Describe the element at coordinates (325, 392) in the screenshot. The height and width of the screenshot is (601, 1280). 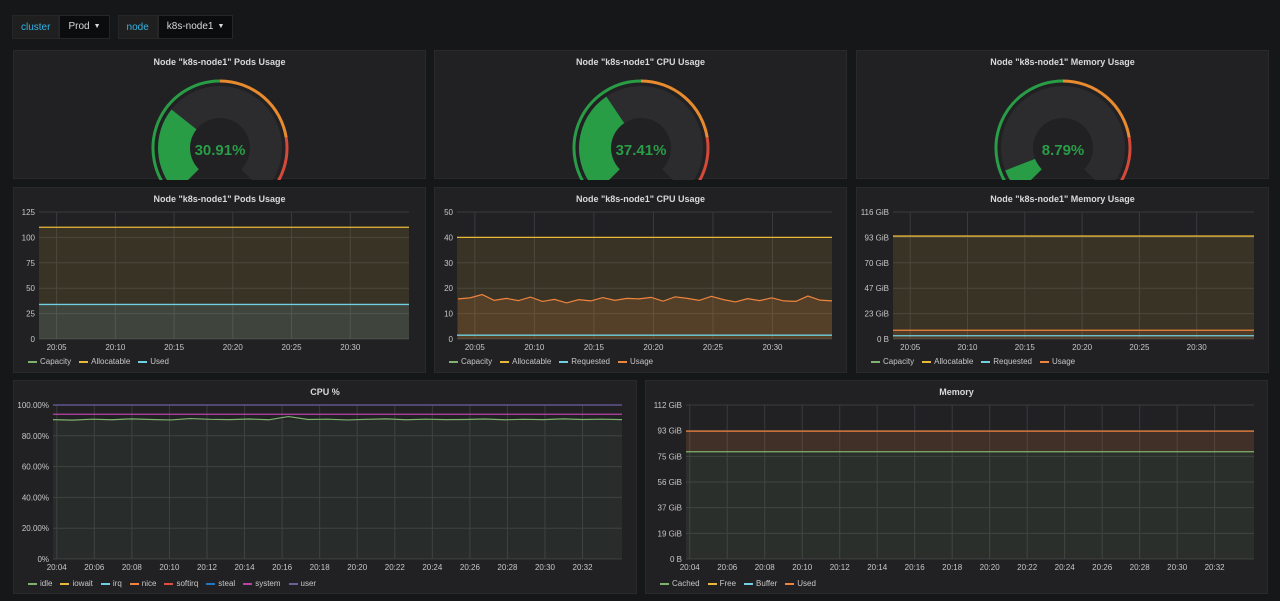
I see `panel-title: CPU %` at that location.